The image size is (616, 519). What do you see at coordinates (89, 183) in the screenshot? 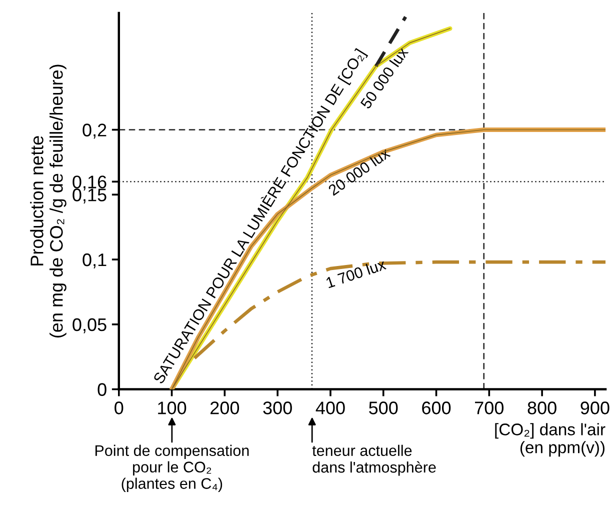
I see `y-tick-label: 0,16` at bounding box center [89, 183].